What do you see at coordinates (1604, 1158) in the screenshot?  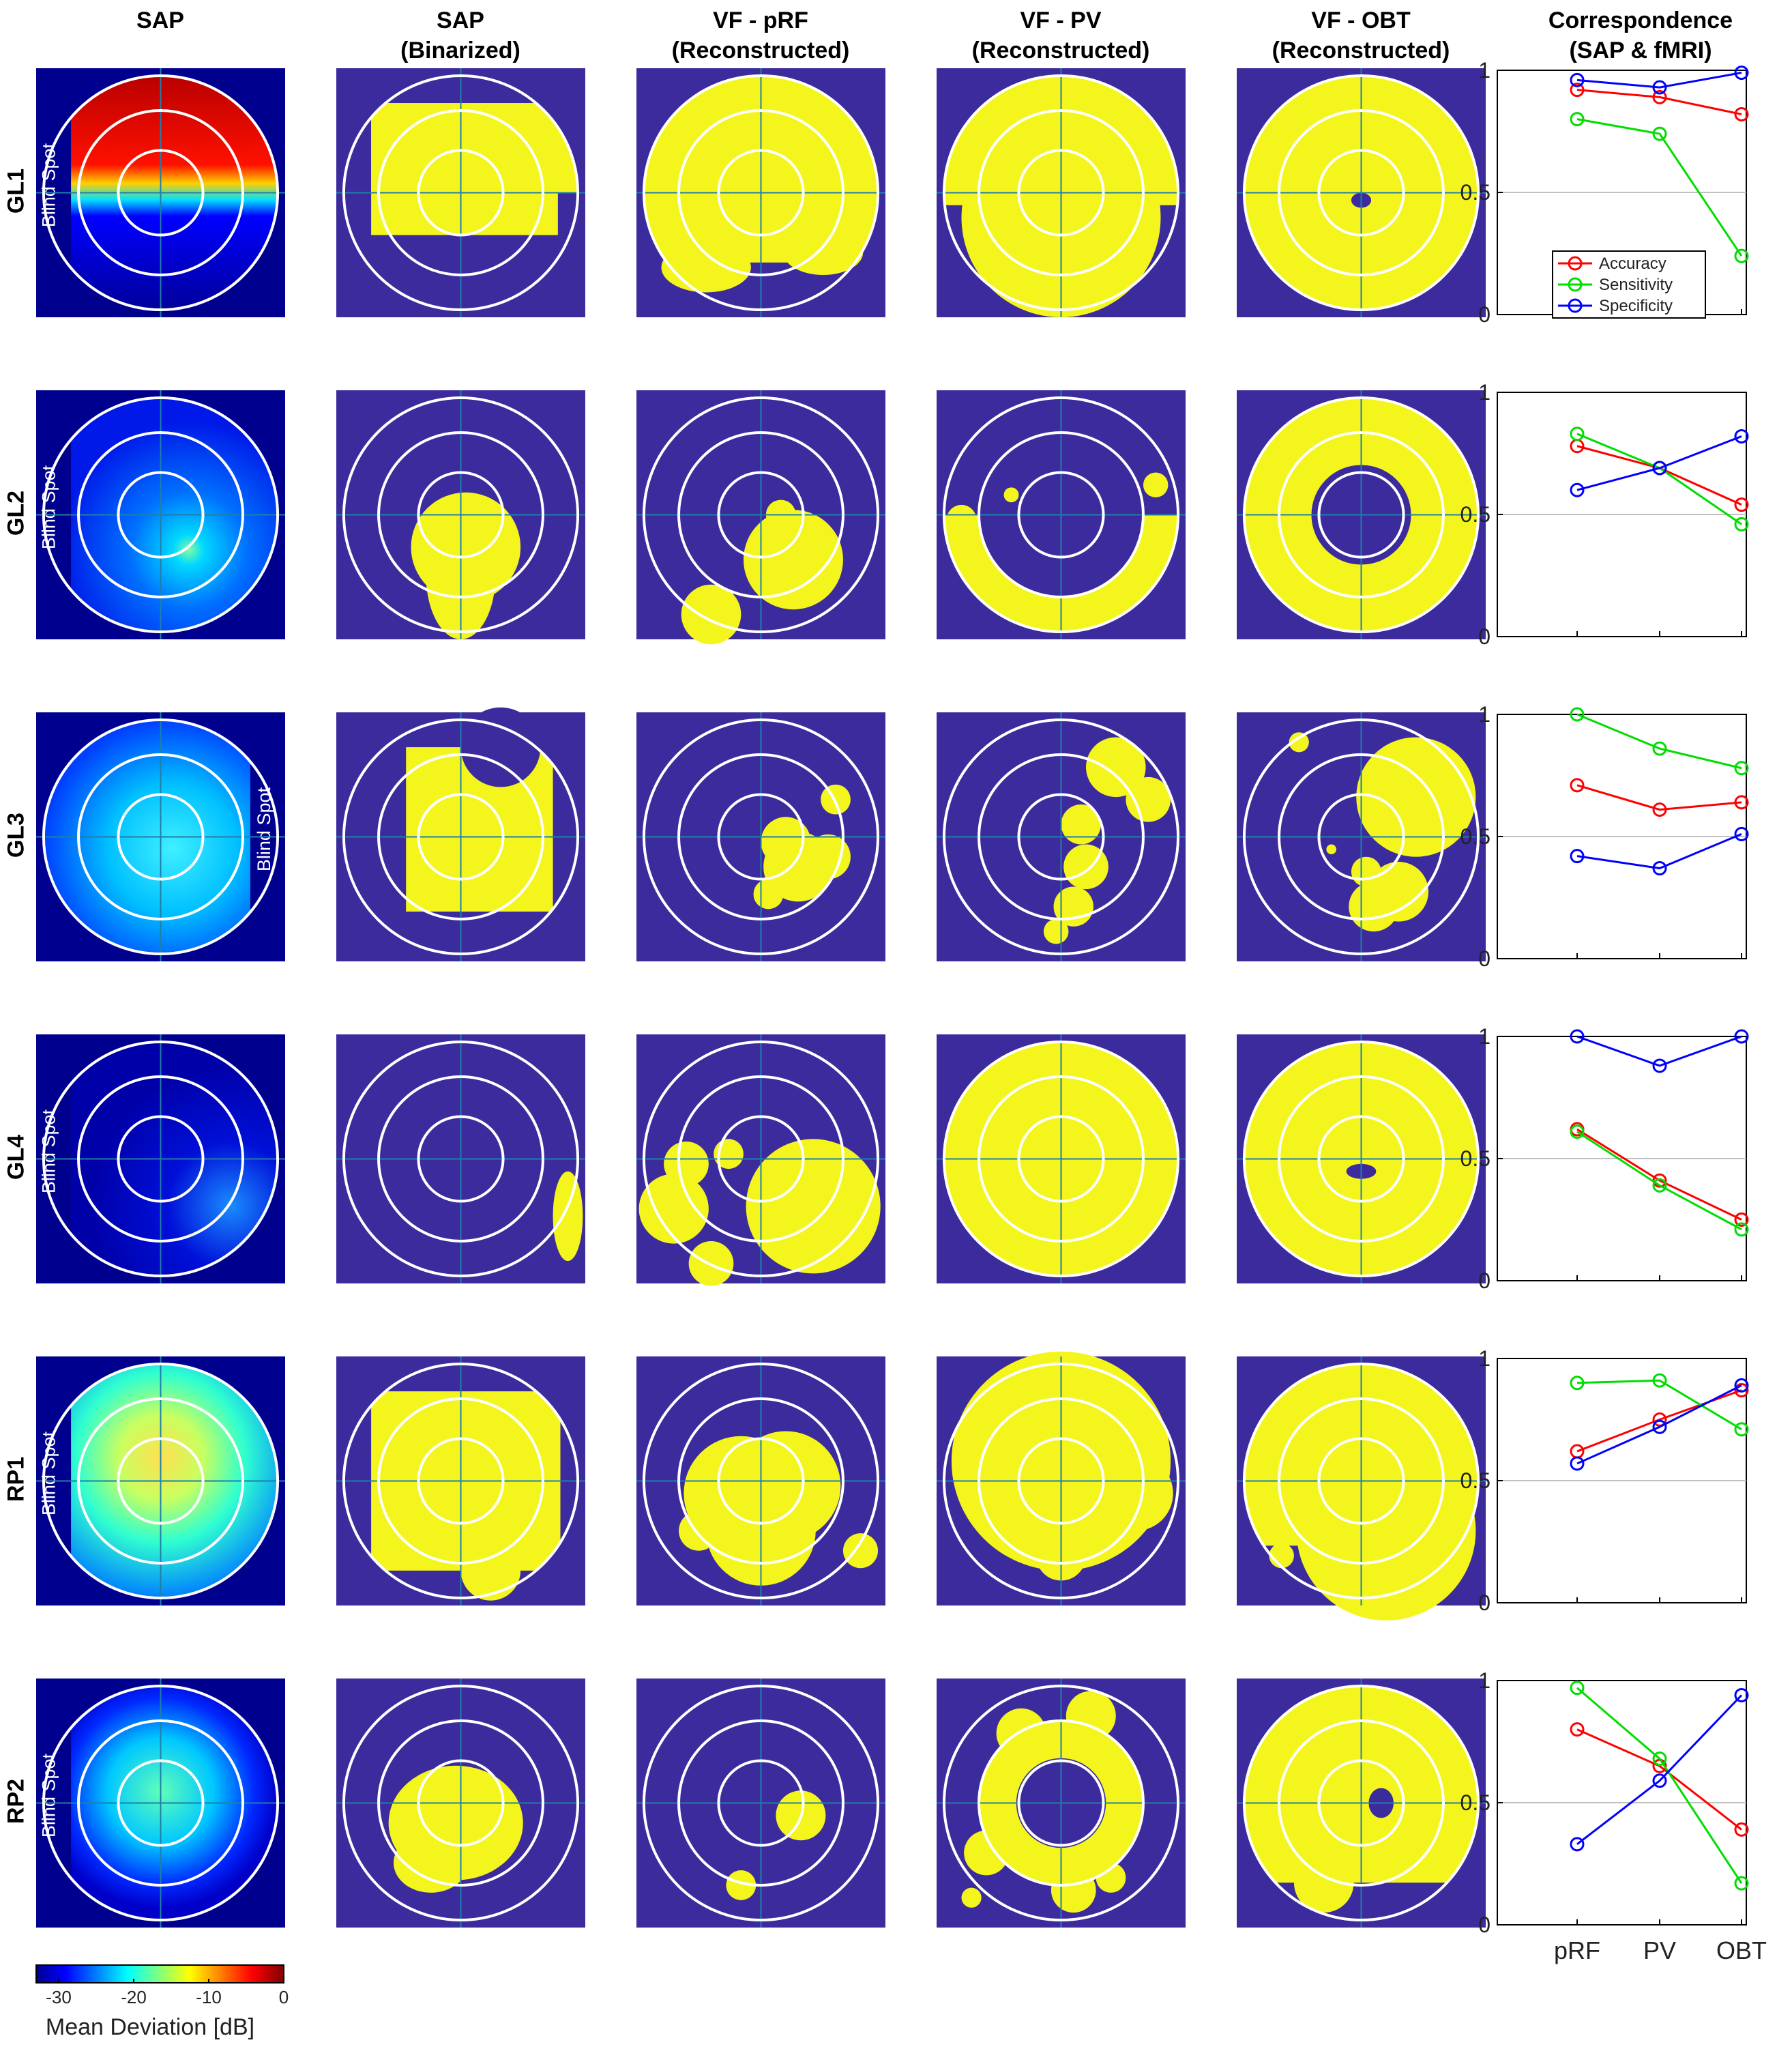 I see `chart-gl4: 00.51` at bounding box center [1604, 1158].